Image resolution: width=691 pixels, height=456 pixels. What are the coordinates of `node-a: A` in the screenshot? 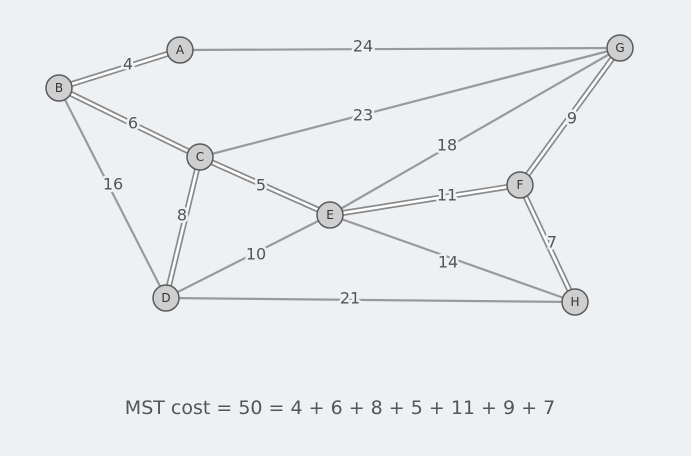 It's located at (180, 50).